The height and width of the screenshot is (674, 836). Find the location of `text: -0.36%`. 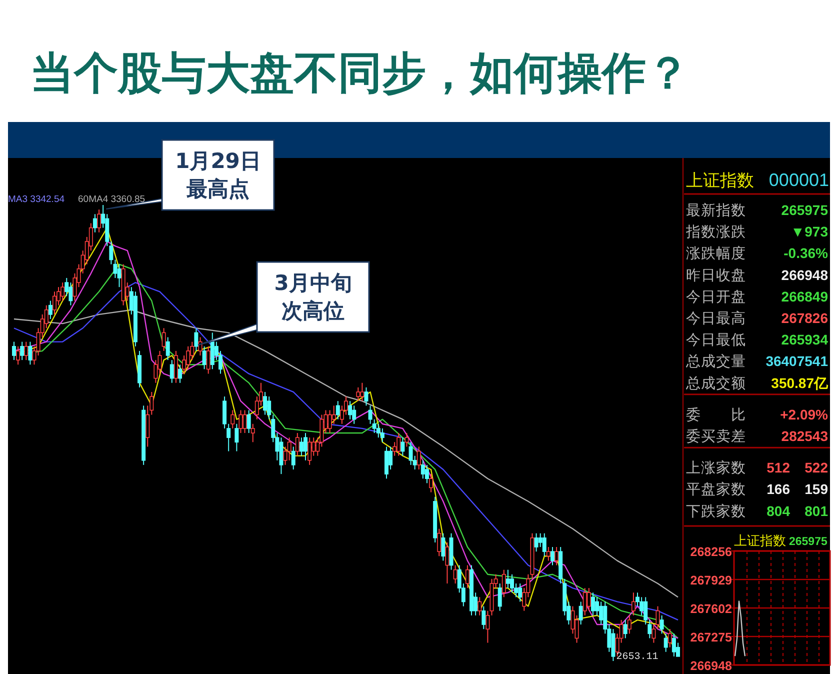

text: -0.36% is located at coordinates (806, 253).